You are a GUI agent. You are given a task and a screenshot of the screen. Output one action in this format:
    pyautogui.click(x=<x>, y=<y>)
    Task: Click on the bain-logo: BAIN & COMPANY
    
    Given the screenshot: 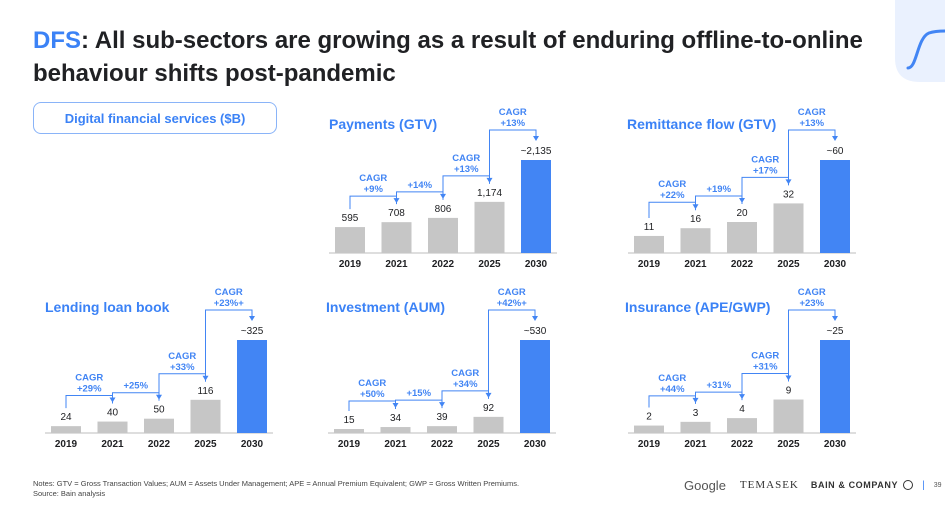 What is the action you would take?
    pyautogui.click(x=854, y=485)
    